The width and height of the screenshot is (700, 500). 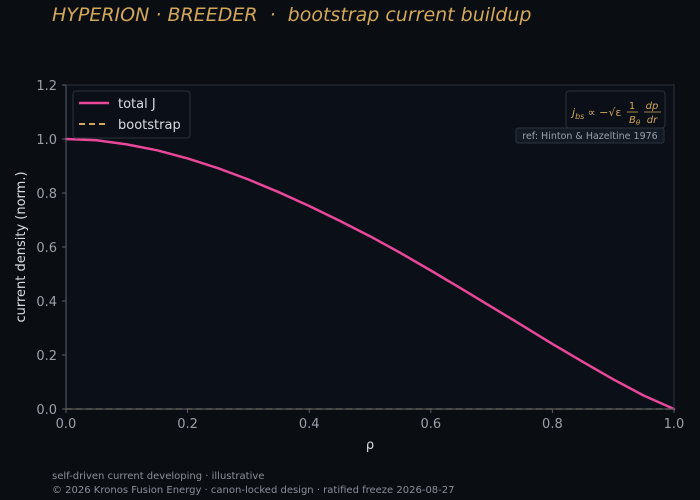 I want to click on y-tick-label: 0.4, so click(x=46, y=302).